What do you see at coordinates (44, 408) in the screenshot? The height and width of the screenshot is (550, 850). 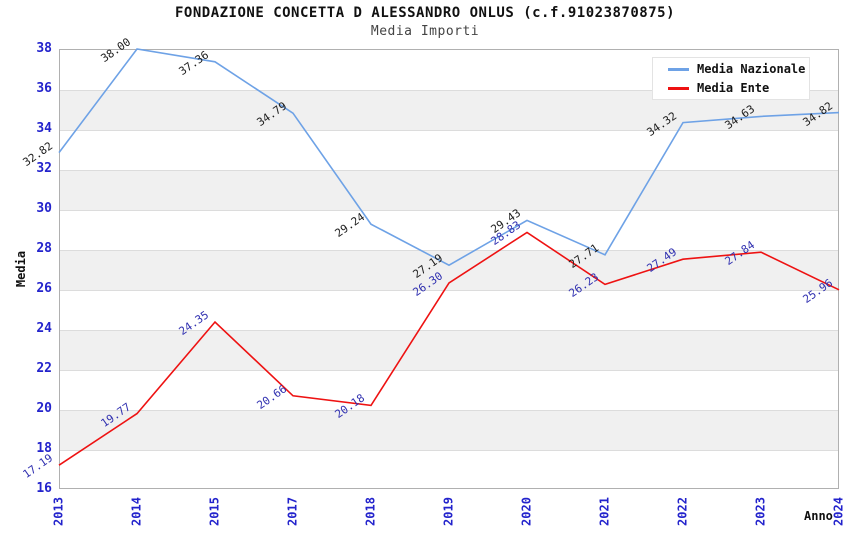 I see `y-tick-label: 20` at bounding box center [44, 408].